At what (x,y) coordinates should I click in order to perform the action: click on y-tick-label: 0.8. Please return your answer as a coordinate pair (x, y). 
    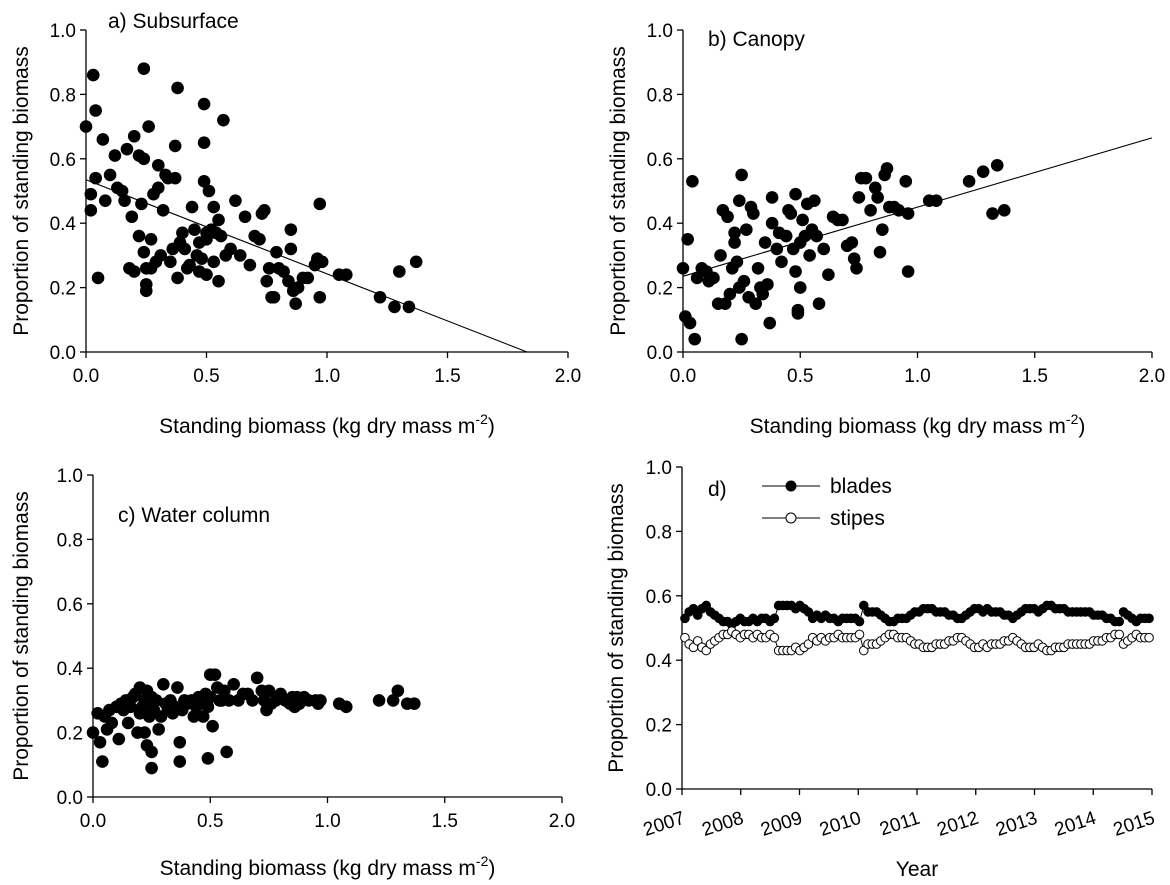
    Looking at the image, I should click on (660, 95).